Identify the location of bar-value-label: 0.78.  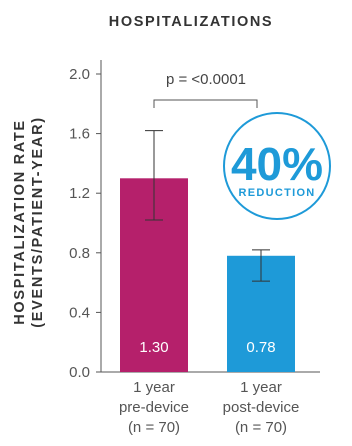
(260, 347).